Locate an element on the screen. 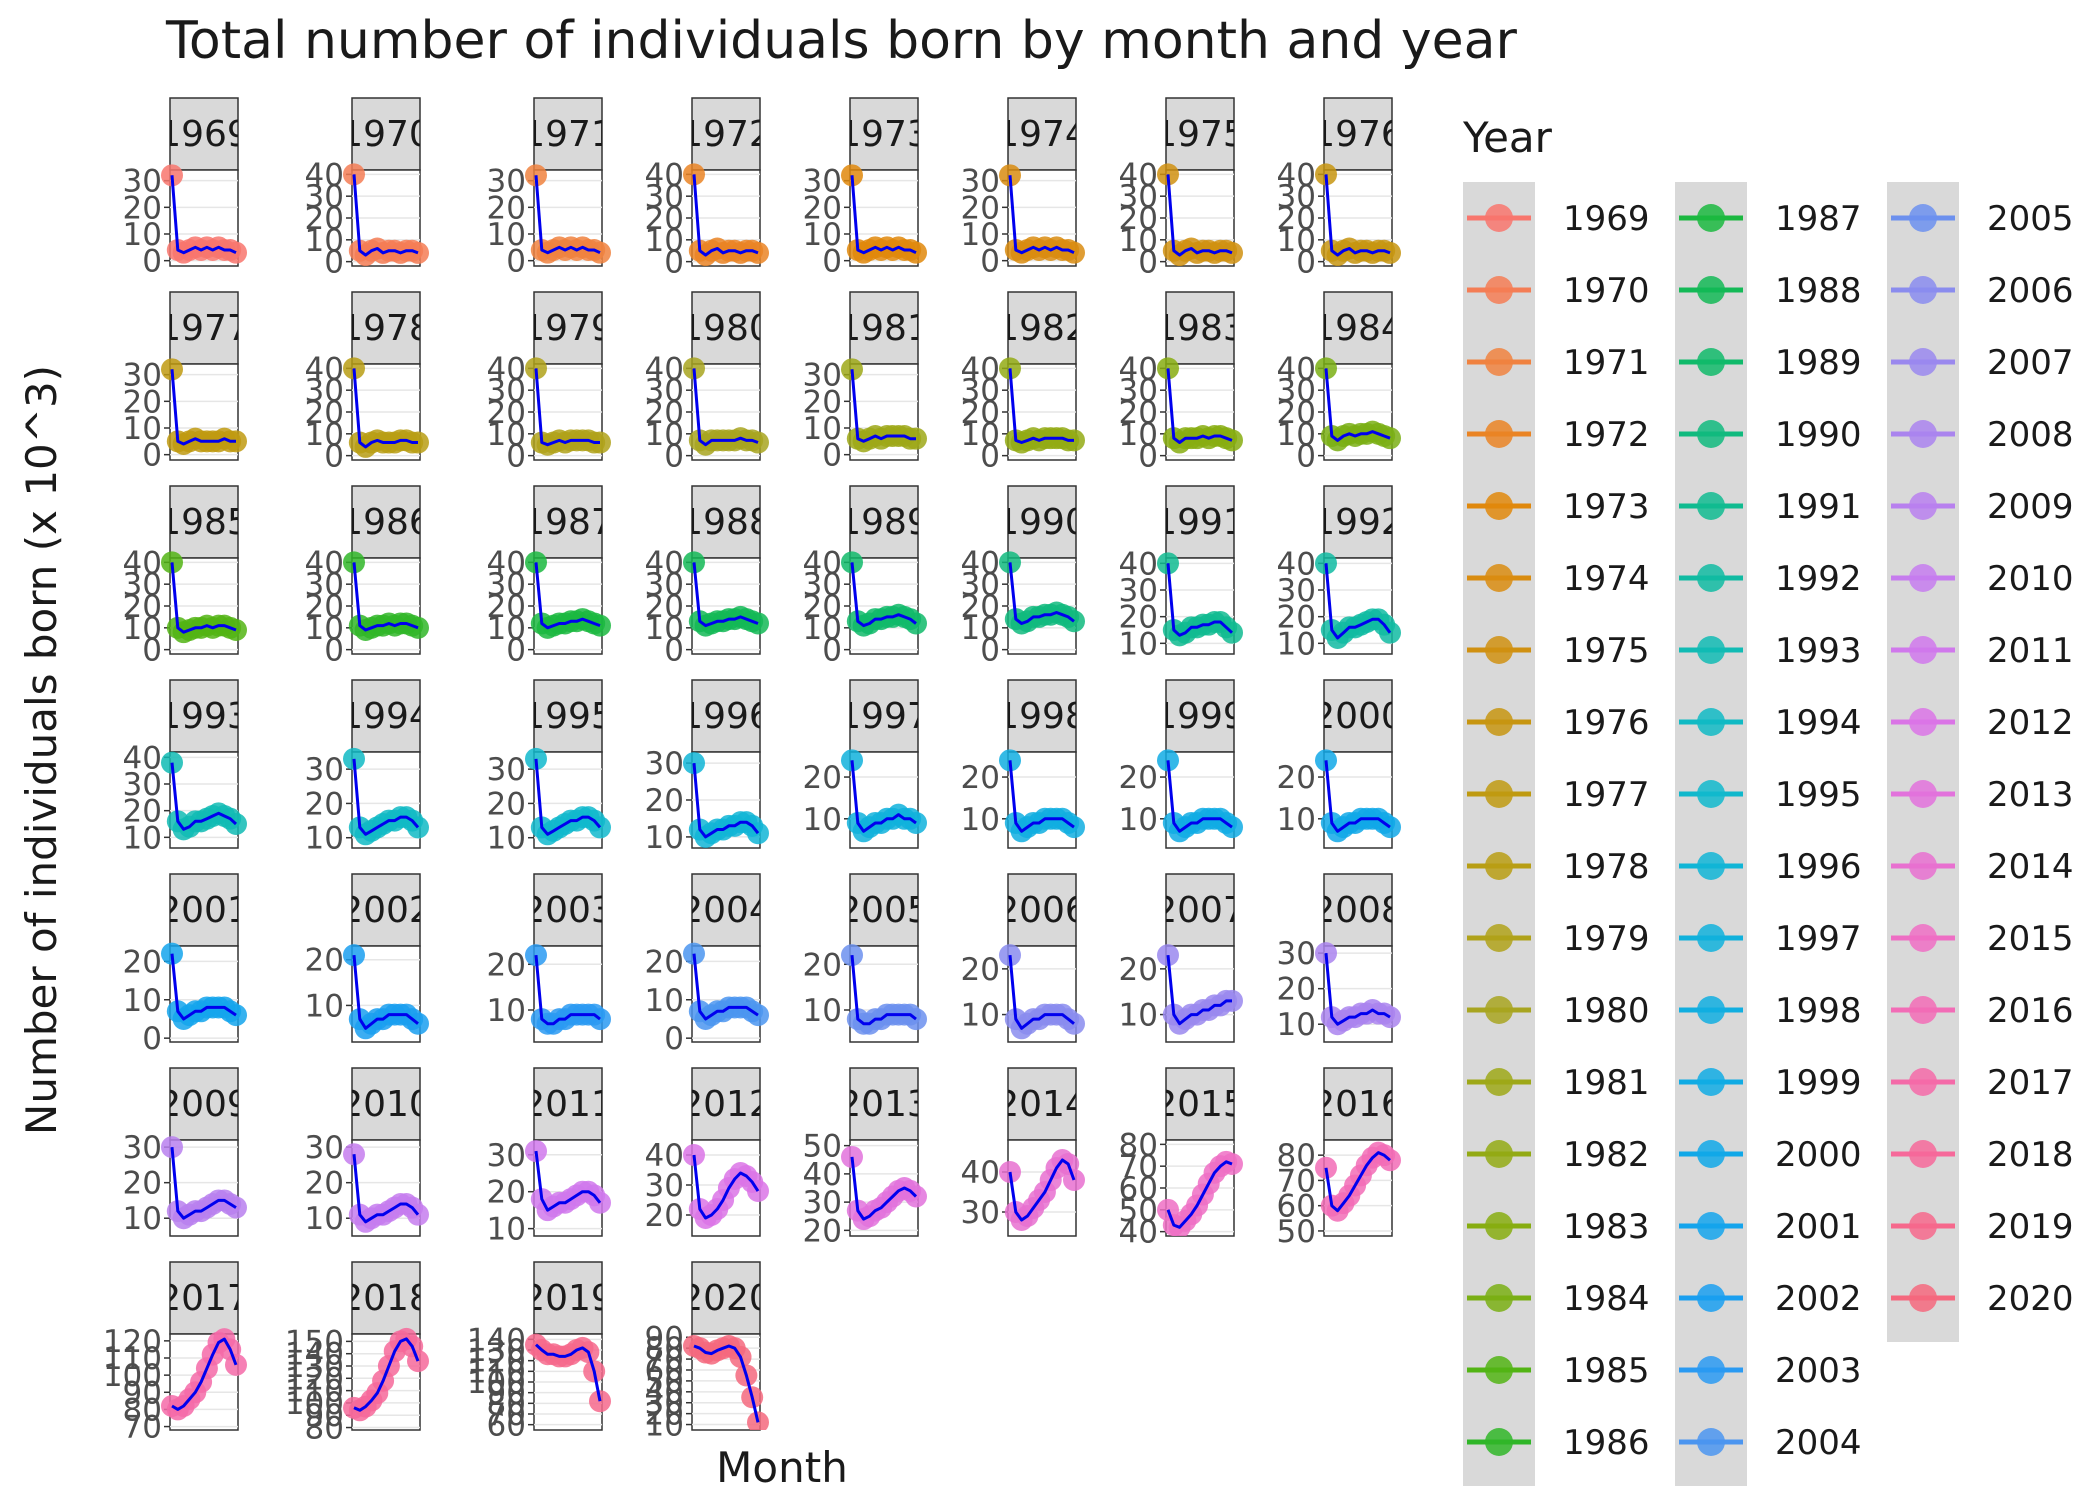  smooth-line-2011 is located at coordinates (568, 1181).